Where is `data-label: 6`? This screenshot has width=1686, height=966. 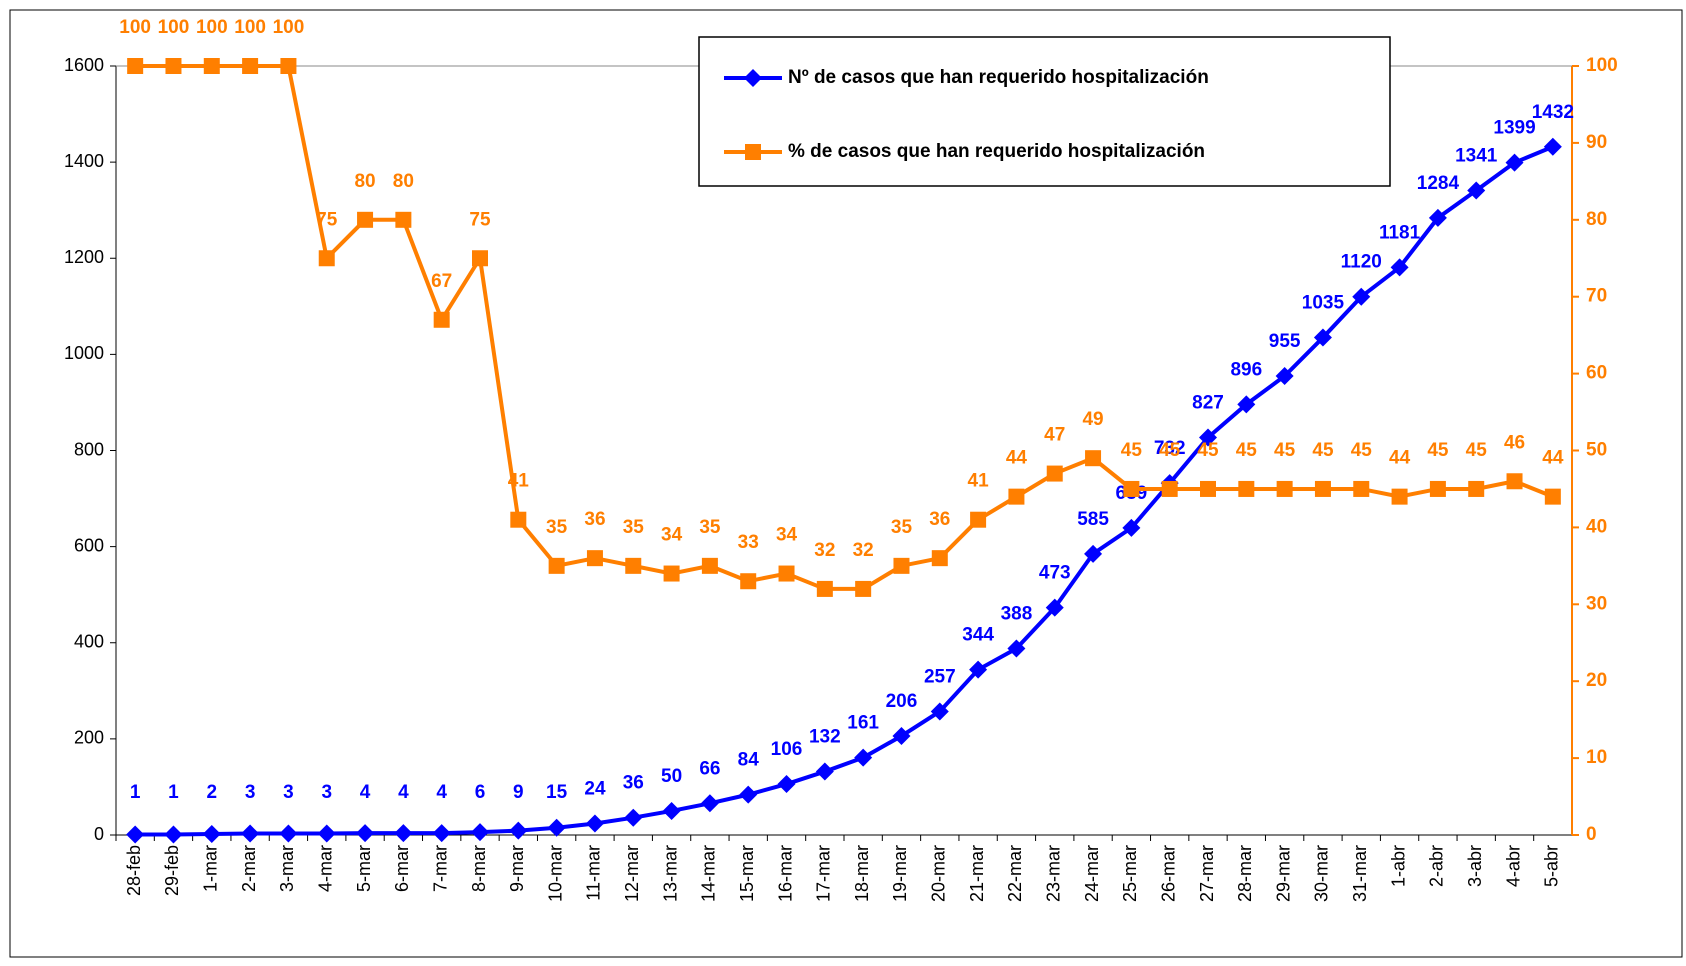 data-label: 6 is located at coordinates (480, 792).